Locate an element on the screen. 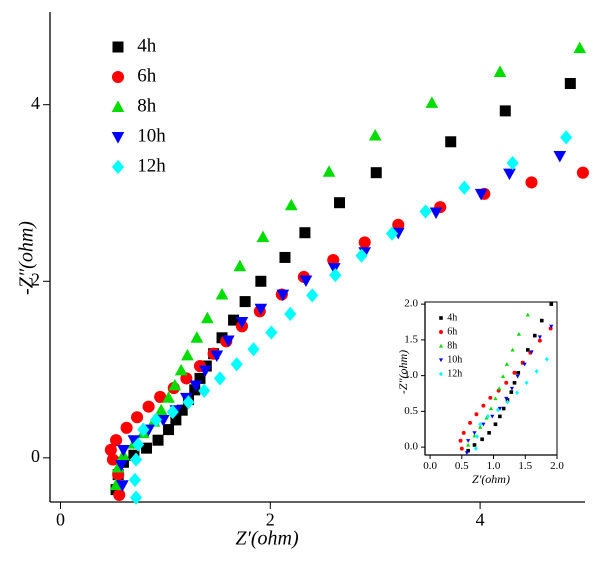 The width and height of the screenshot is (607, 562). x-tick-label: 0 is located at coordinates (60, 520).